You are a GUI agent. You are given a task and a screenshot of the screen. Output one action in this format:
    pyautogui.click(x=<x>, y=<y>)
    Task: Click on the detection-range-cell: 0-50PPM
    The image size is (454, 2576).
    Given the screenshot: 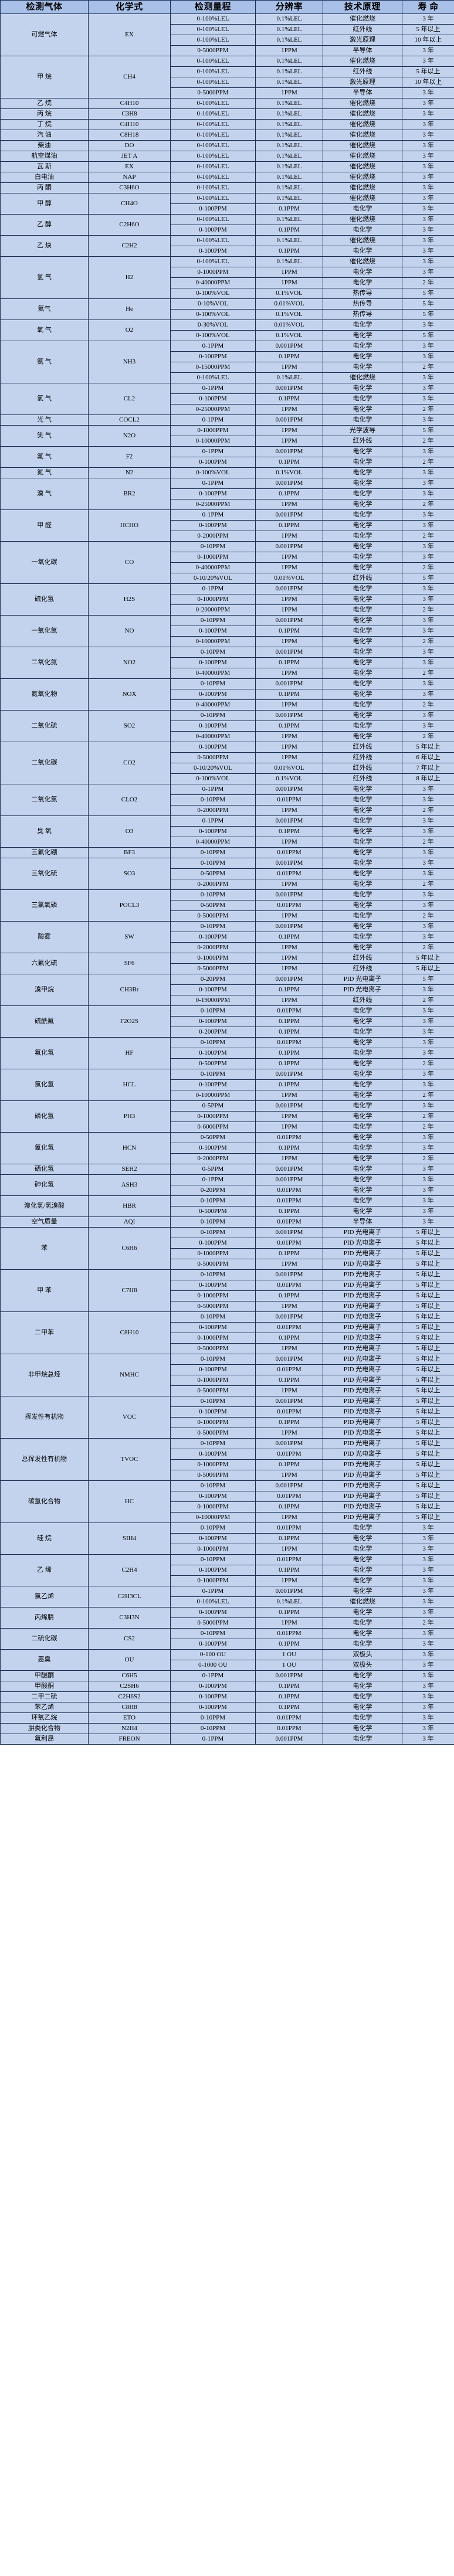 What is the action you would take?
    pyautogui.click(x=213, y=874)
    